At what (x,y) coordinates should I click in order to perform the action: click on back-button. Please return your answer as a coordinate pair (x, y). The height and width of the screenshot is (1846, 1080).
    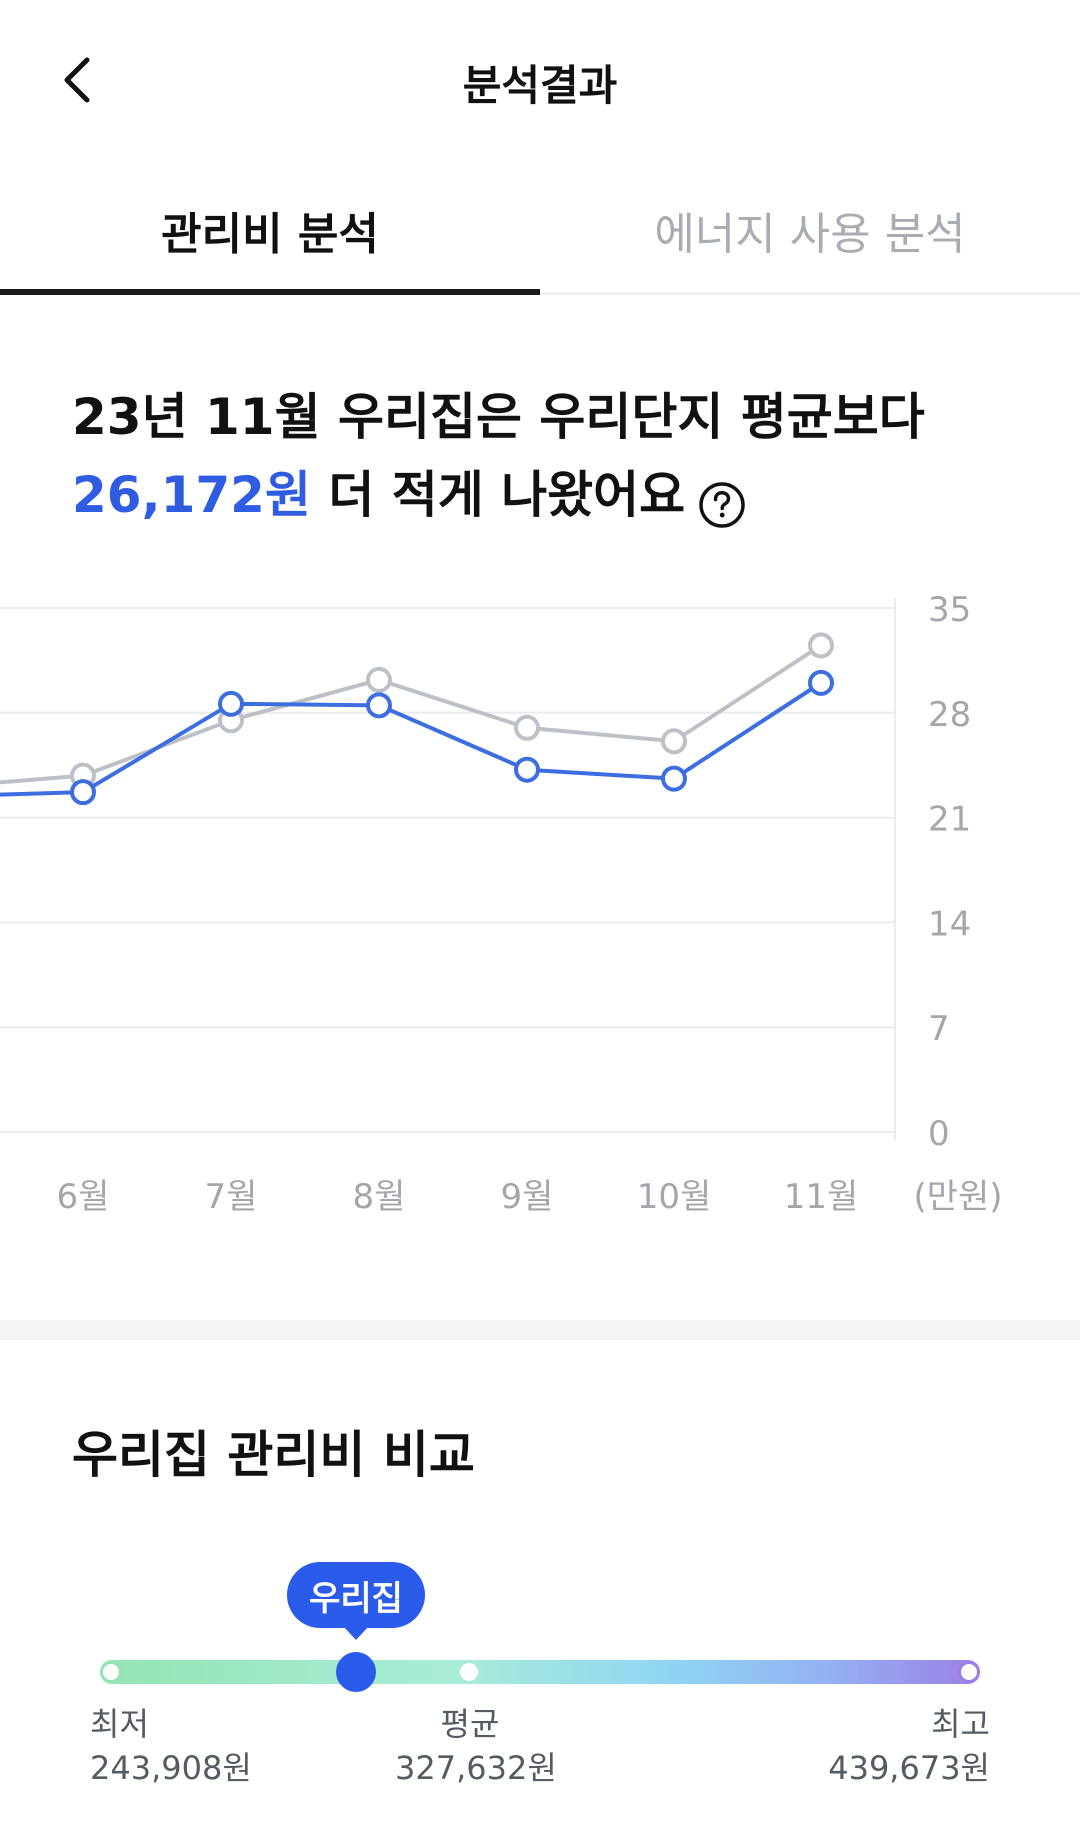
    Looking at the image, I should click on (80, 80).